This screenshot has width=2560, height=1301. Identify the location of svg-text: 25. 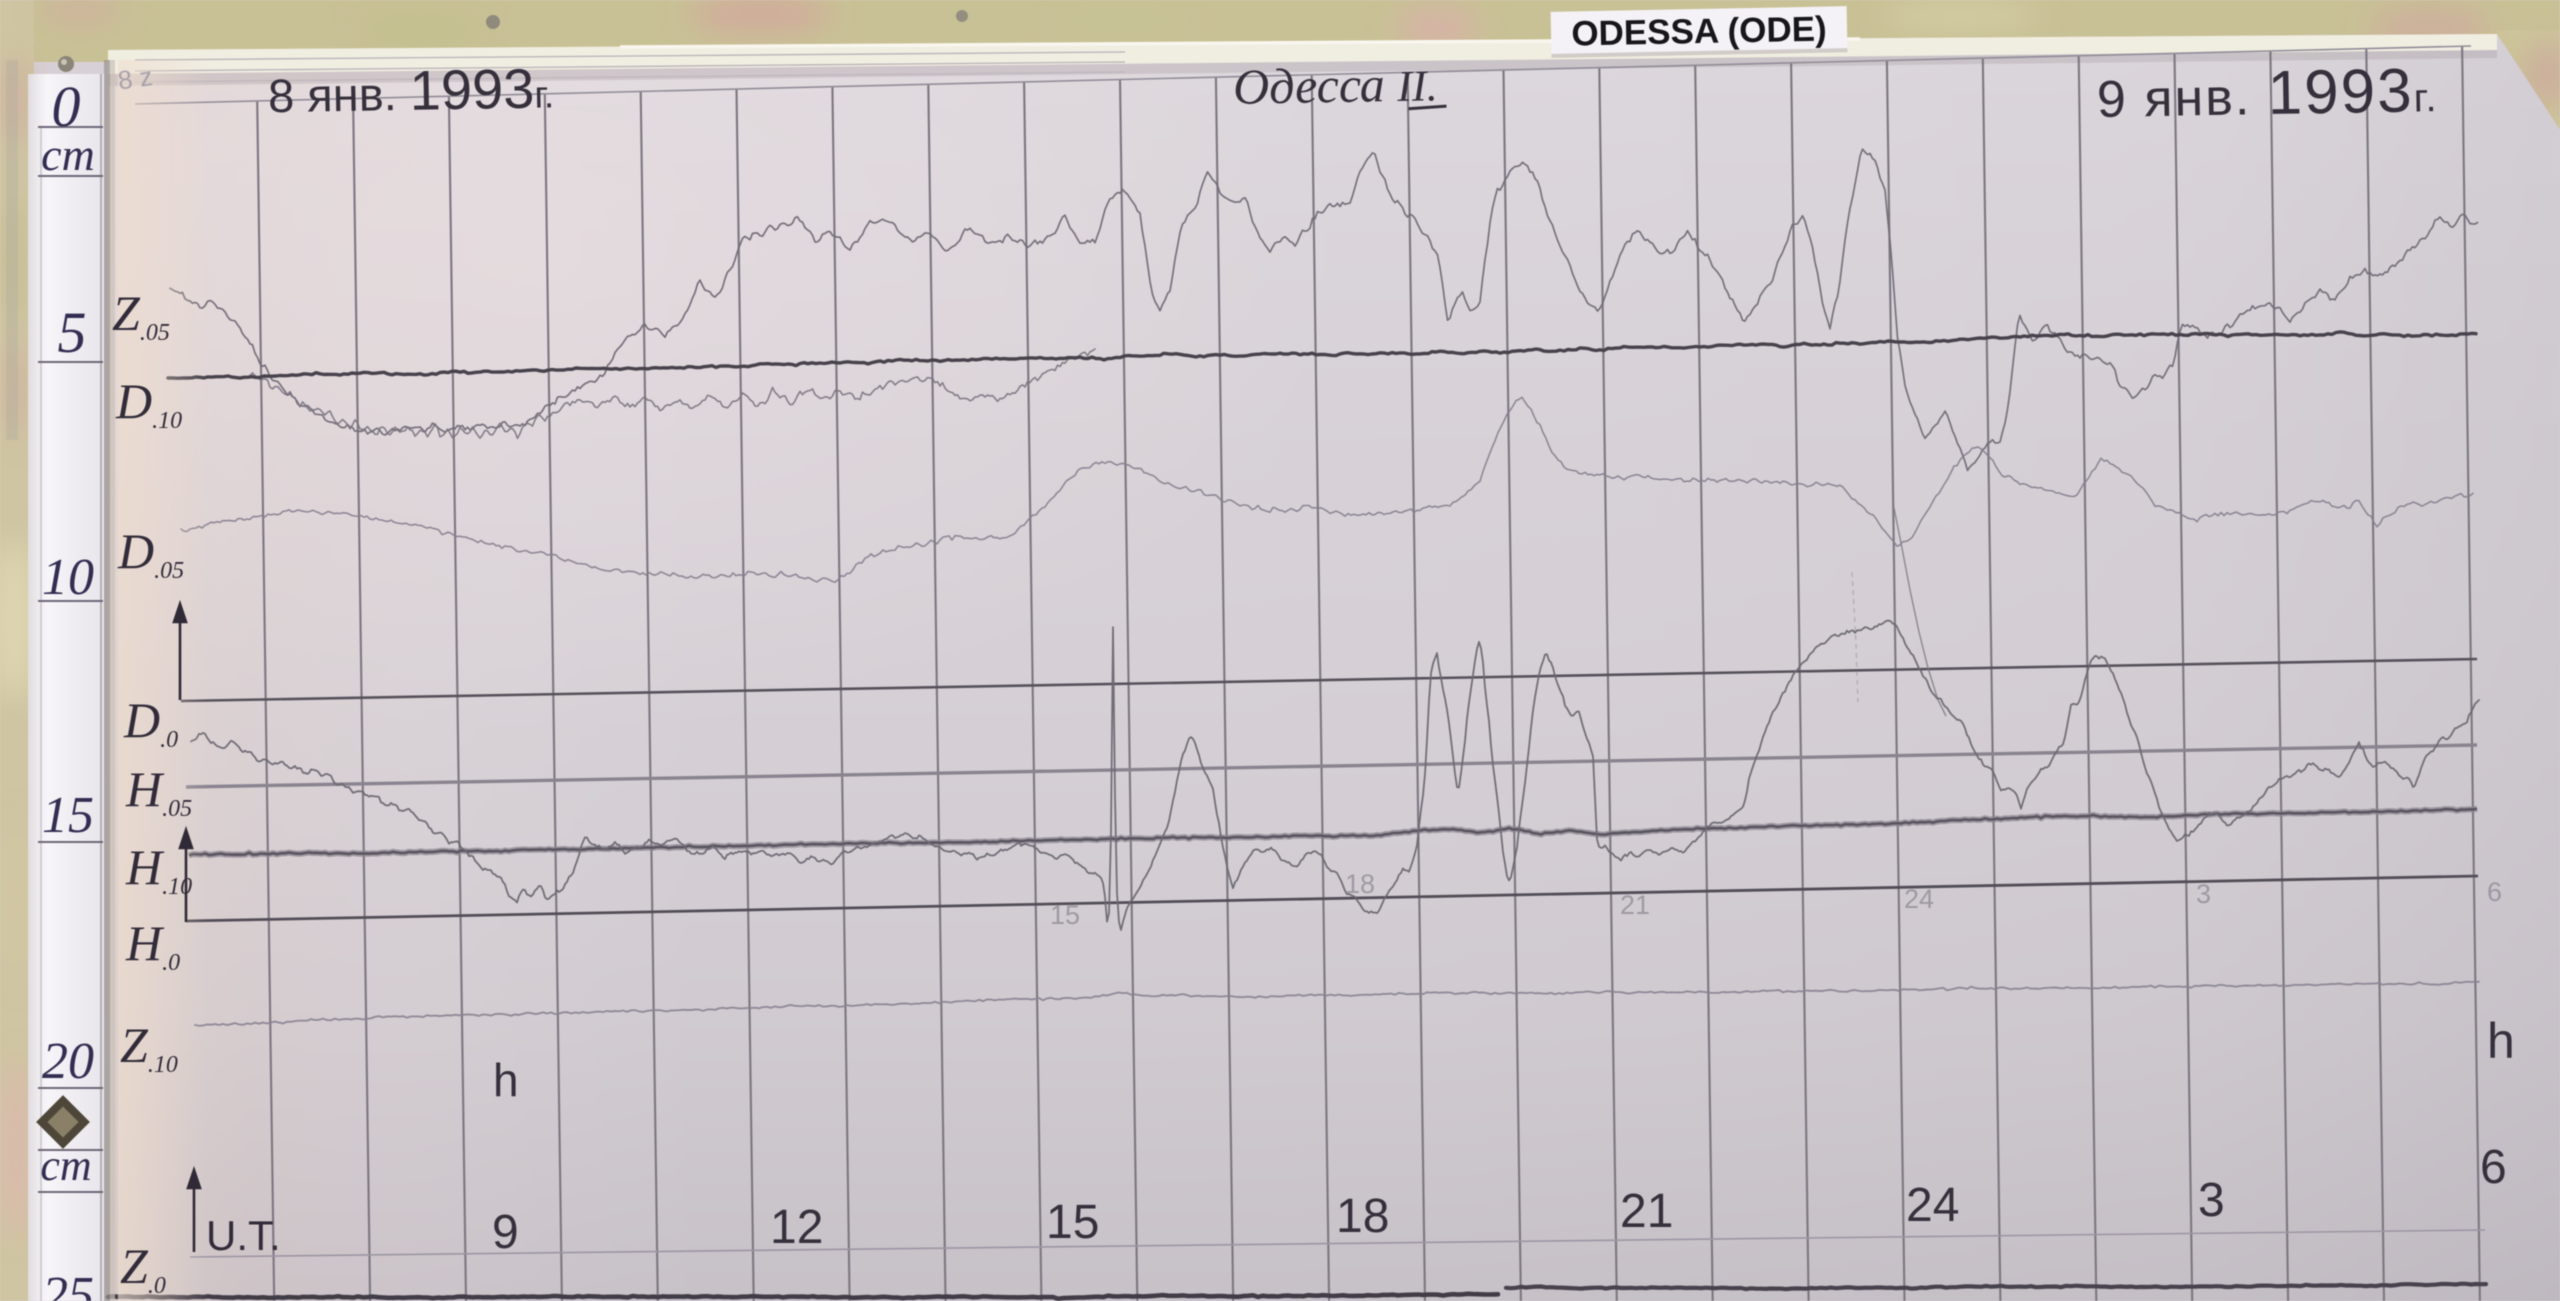
(68, 1284).